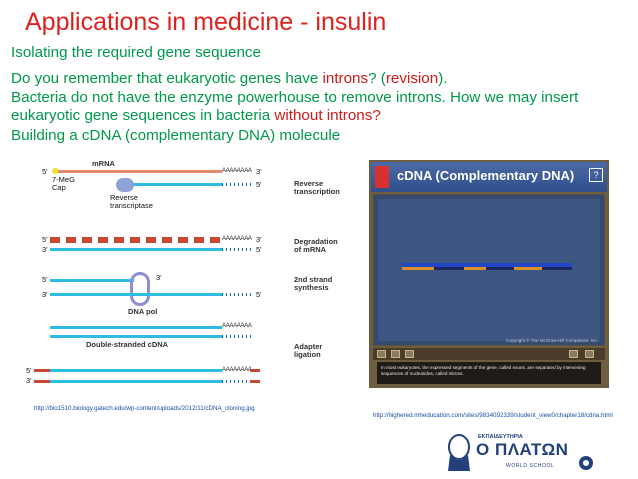 The image size is (638, 479). I want to click on stop-button, so click(381, 354).